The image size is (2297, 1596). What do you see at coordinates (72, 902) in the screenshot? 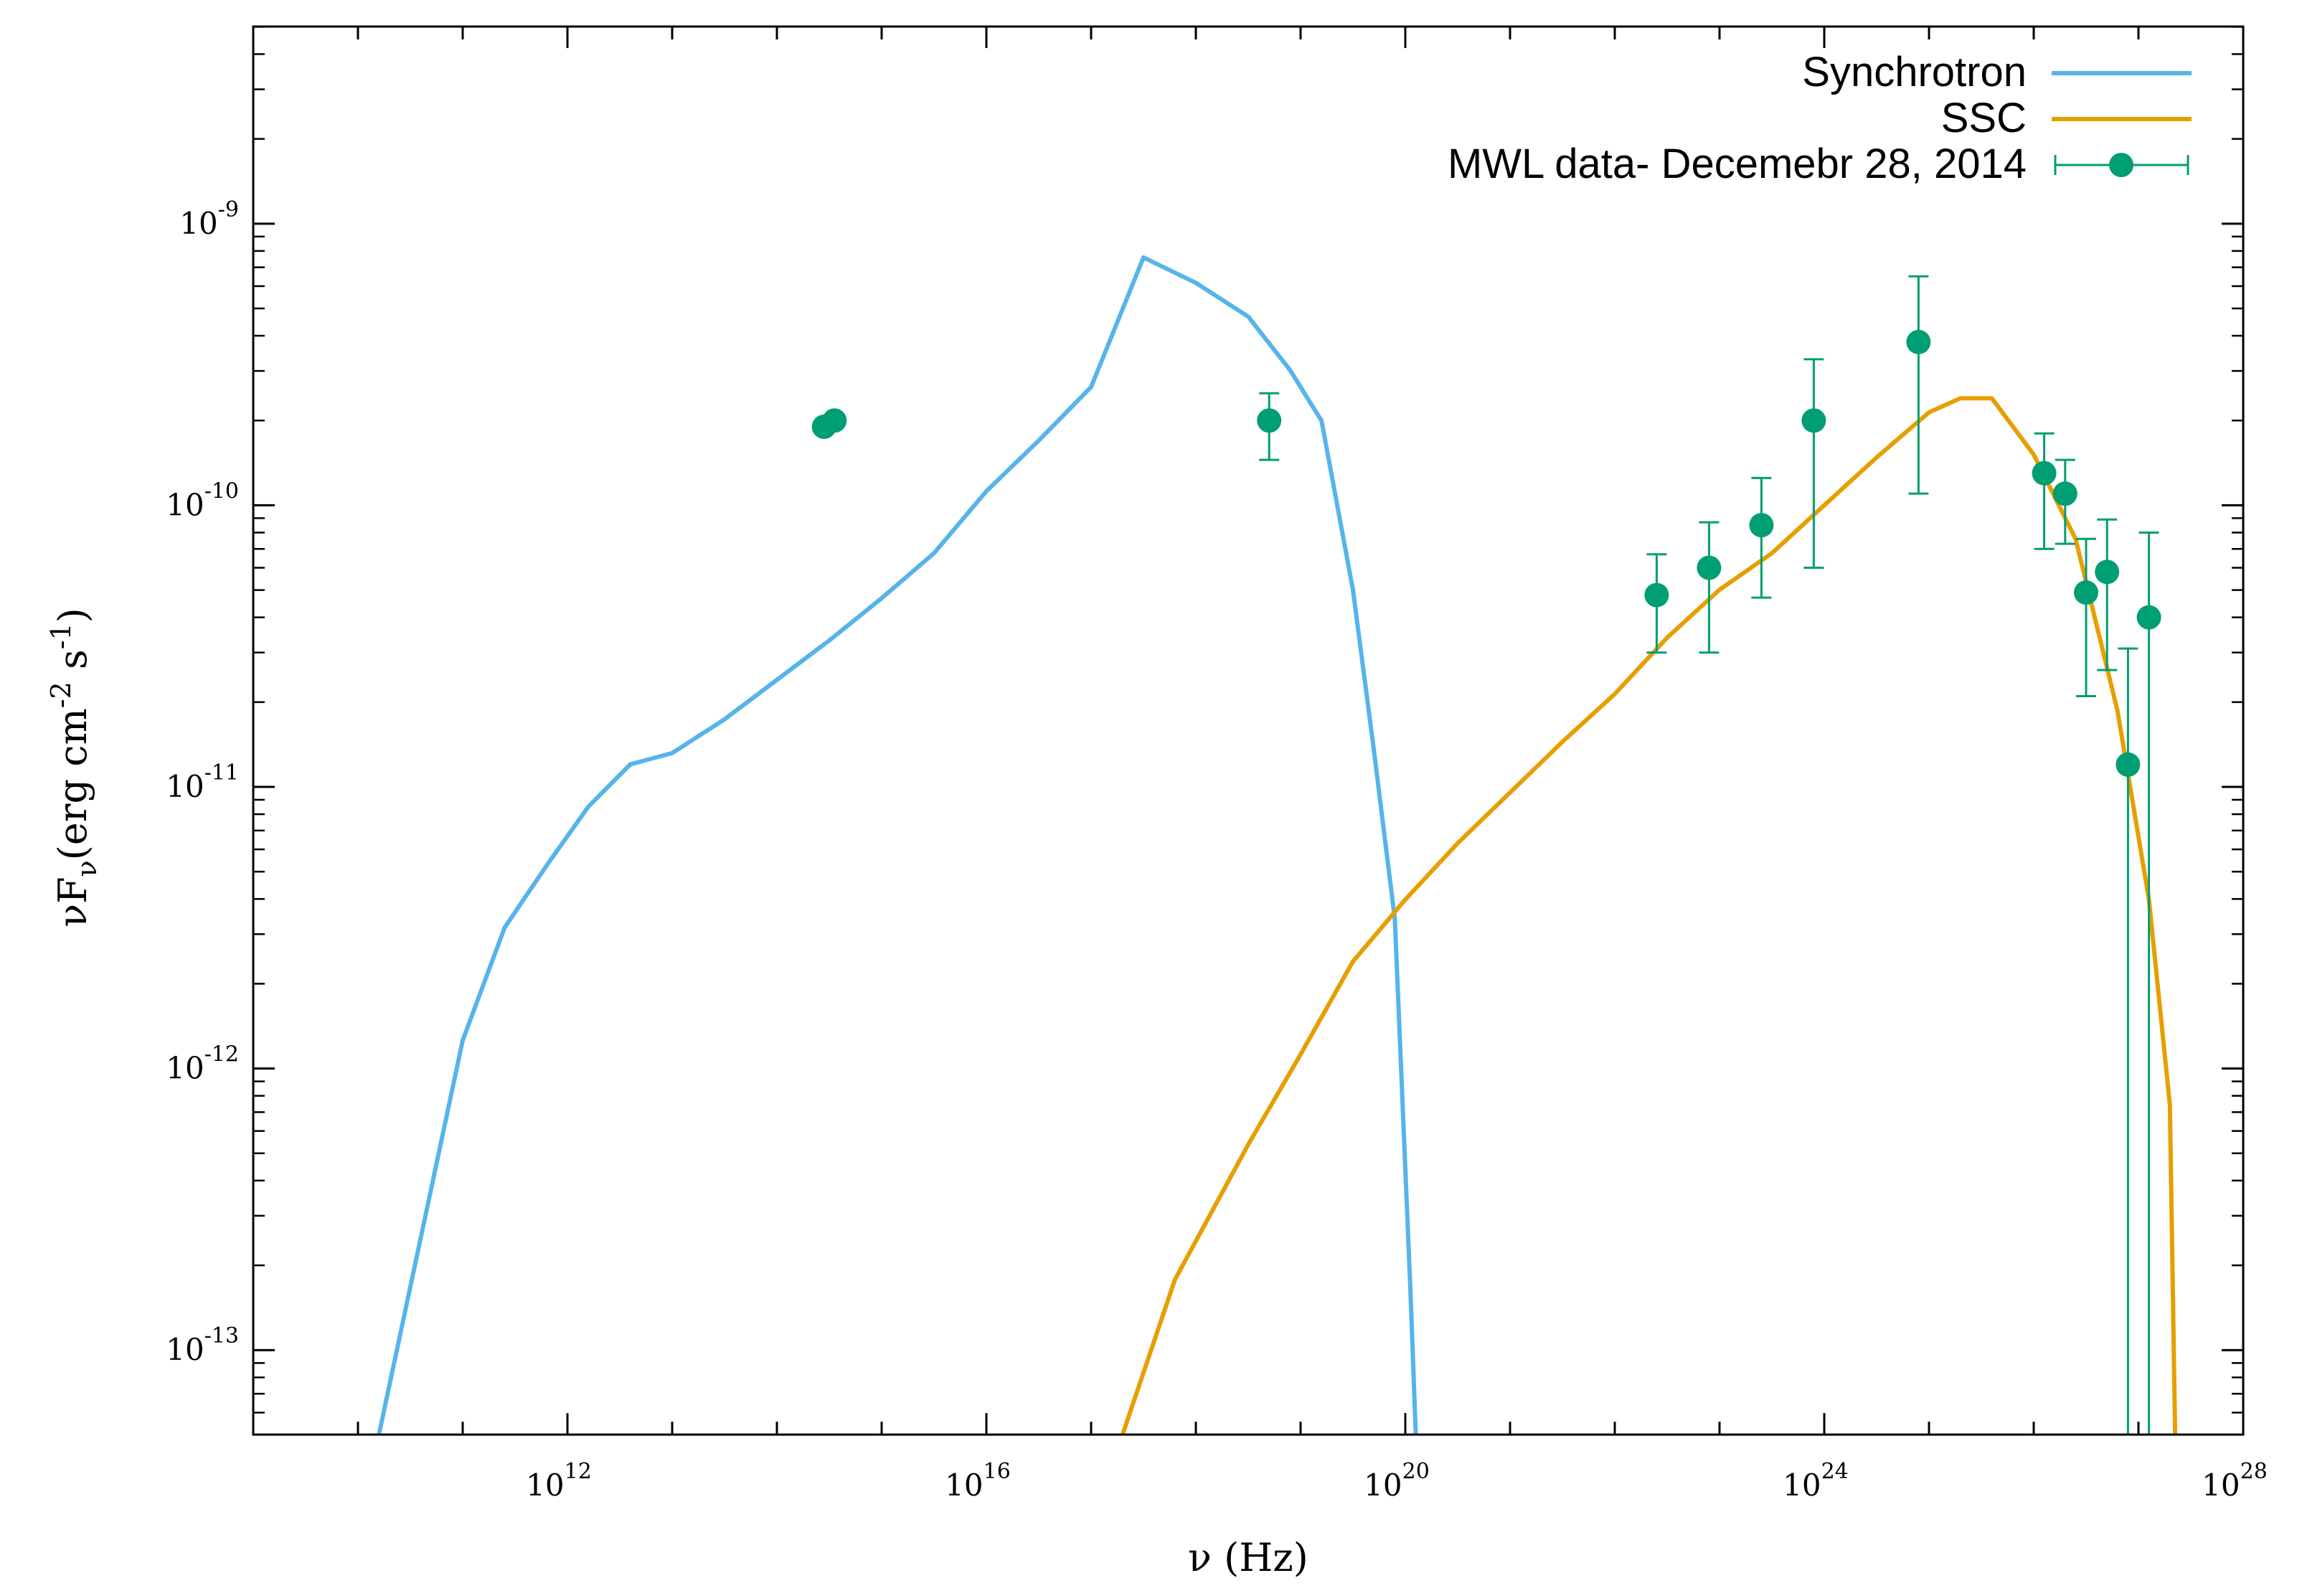
I see `y-axis-title-prefix: νF` at bounding box center [72, 902].